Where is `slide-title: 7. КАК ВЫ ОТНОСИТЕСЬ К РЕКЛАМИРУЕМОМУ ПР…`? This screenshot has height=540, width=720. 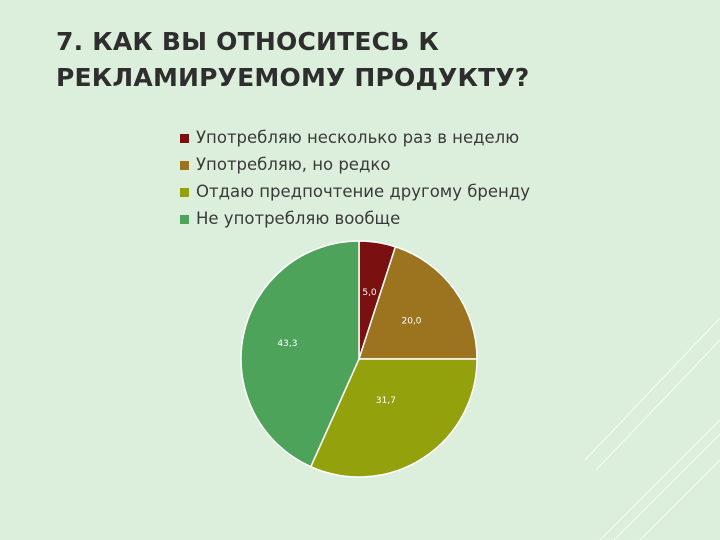
slide-title: 7. КАК ВЫ ОТНОСИТЕСЬ К РЕКЛАМИРУЕМОМУ ПР… is located at coordinates (356, 60).